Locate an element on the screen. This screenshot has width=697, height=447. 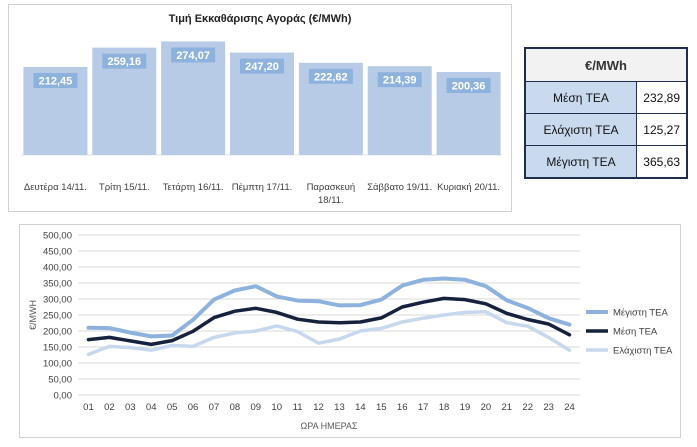
bar-value-label: 247,20 is located at coordinates (262, 67).